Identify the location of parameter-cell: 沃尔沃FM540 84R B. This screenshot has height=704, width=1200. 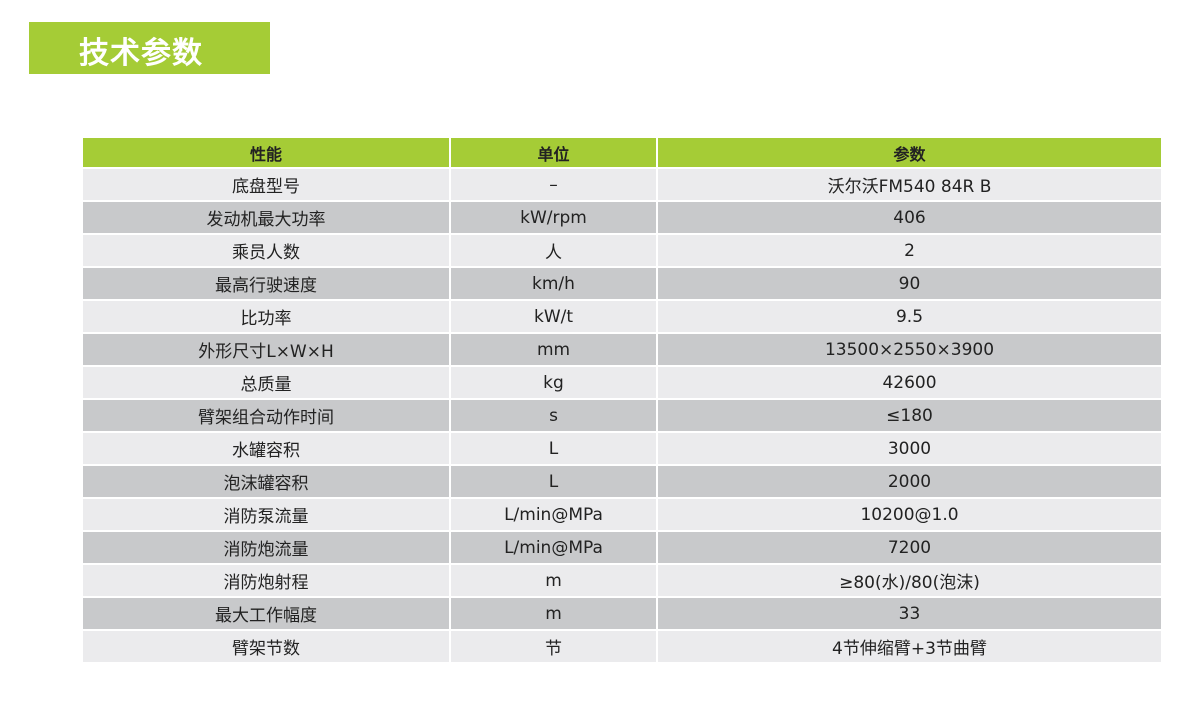
(909, 184).